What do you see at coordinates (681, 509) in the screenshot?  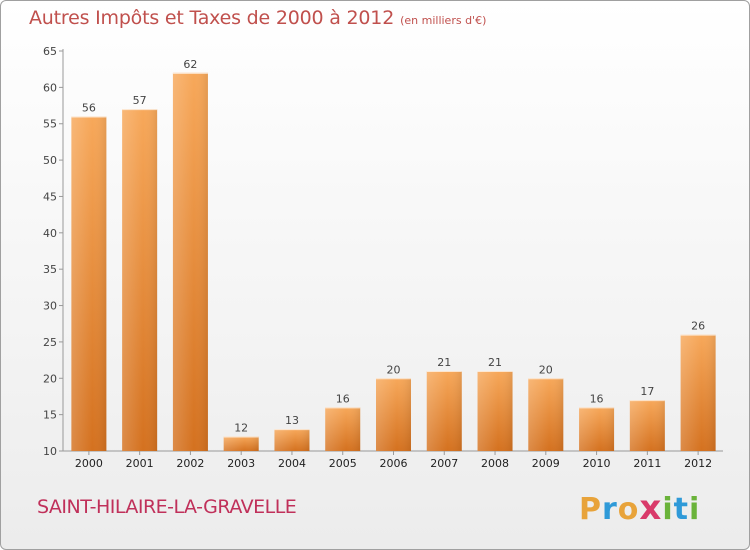 I see `logo-letter: t` at bounding box center [681, 509].